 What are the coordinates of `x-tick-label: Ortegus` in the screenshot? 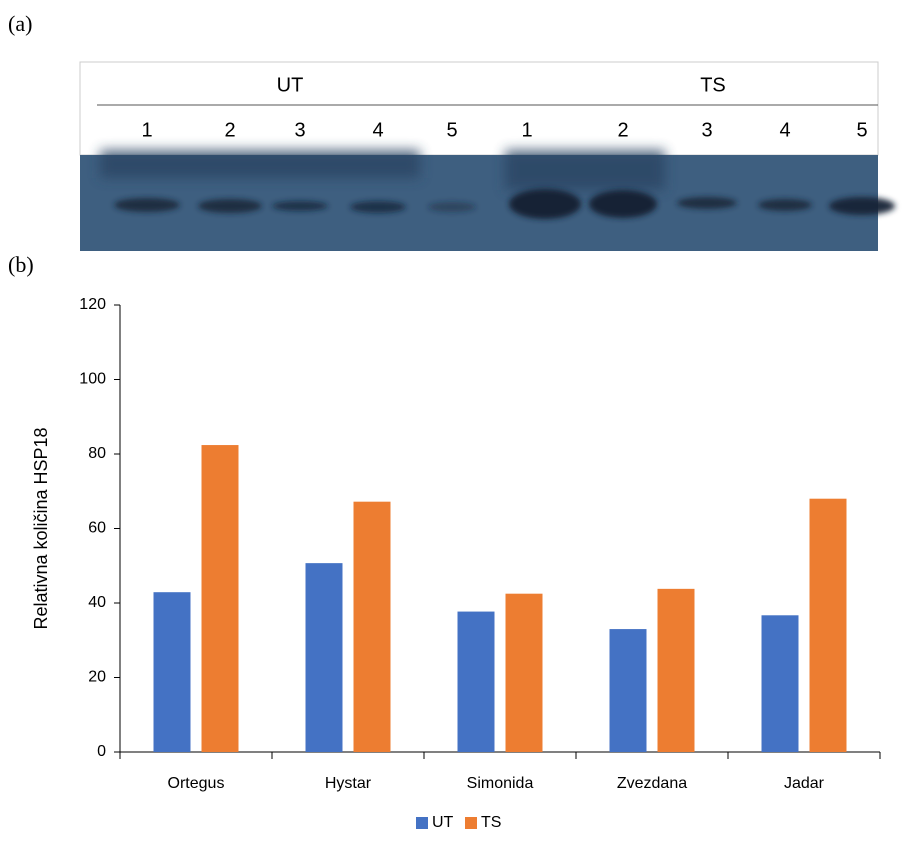 It's located at (196, 783).